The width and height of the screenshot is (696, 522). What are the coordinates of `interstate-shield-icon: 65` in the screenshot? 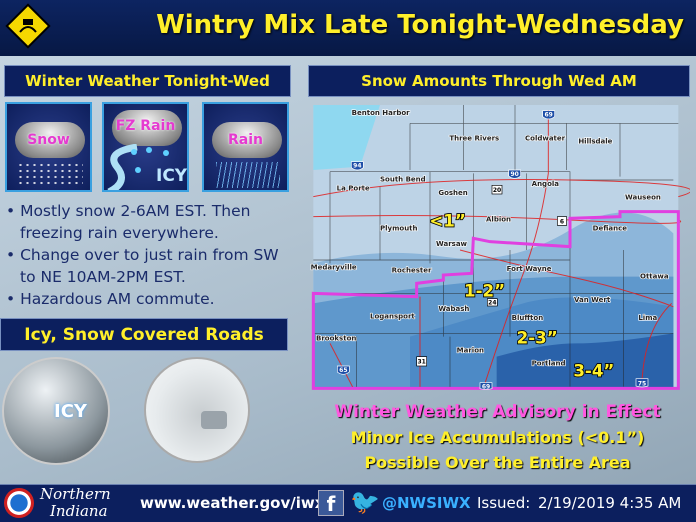 It's located at (343, 370).